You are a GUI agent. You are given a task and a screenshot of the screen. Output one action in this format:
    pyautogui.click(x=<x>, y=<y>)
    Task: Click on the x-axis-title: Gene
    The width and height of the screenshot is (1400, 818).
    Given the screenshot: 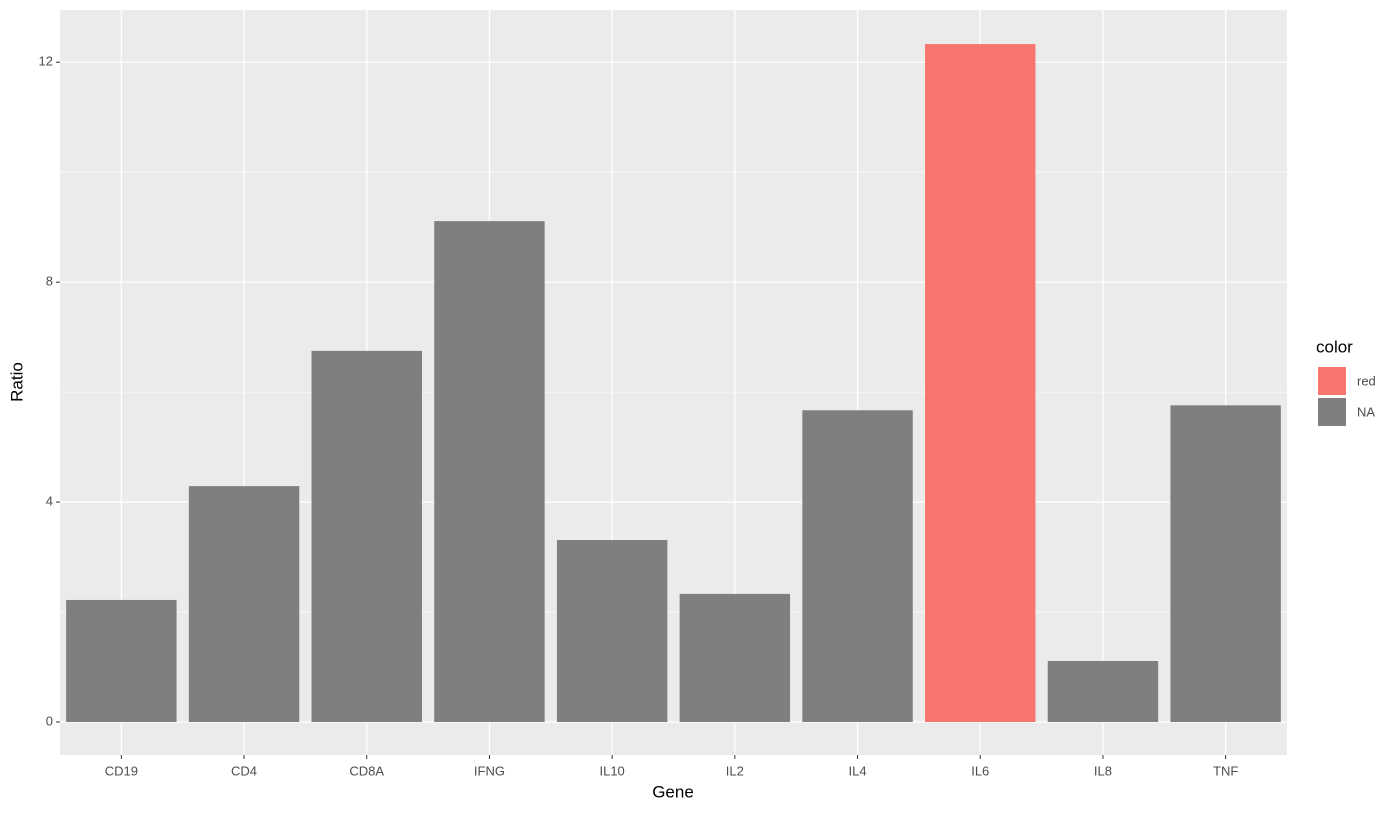 What is the action you would take?
    pyautogui.click(x=673, y=791)
    